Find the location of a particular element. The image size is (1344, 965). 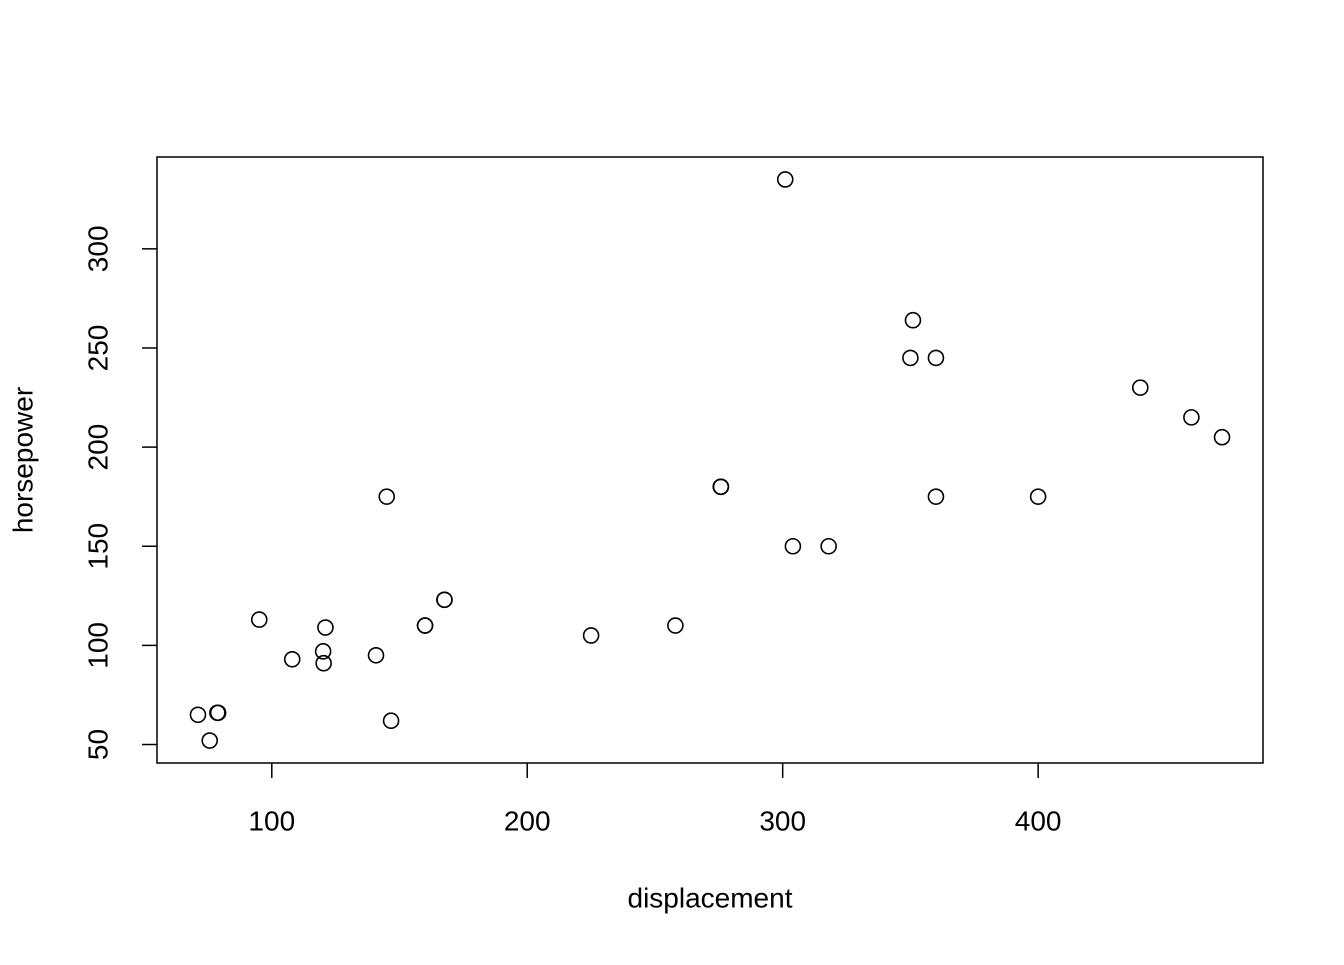

x-tick-label: 100 is located at coordinates (271, 820).